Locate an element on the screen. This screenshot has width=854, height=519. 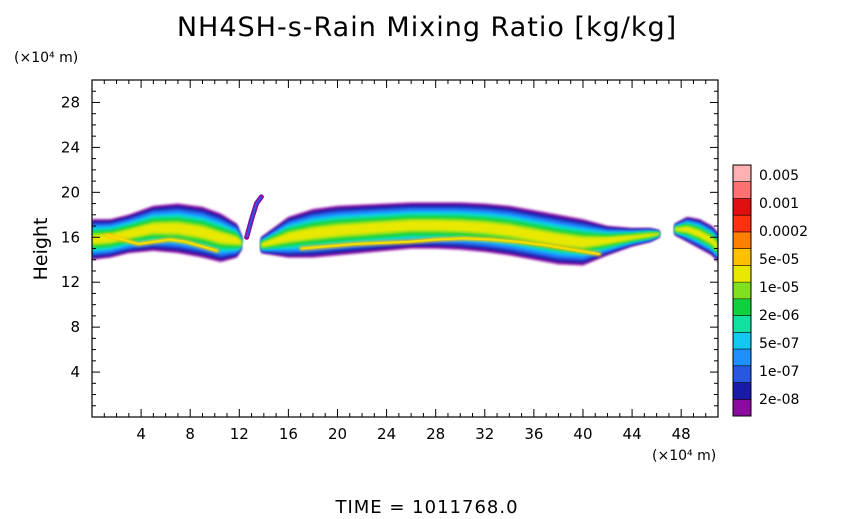
x-tick-label: 24 is located at coordinates (386, 434).